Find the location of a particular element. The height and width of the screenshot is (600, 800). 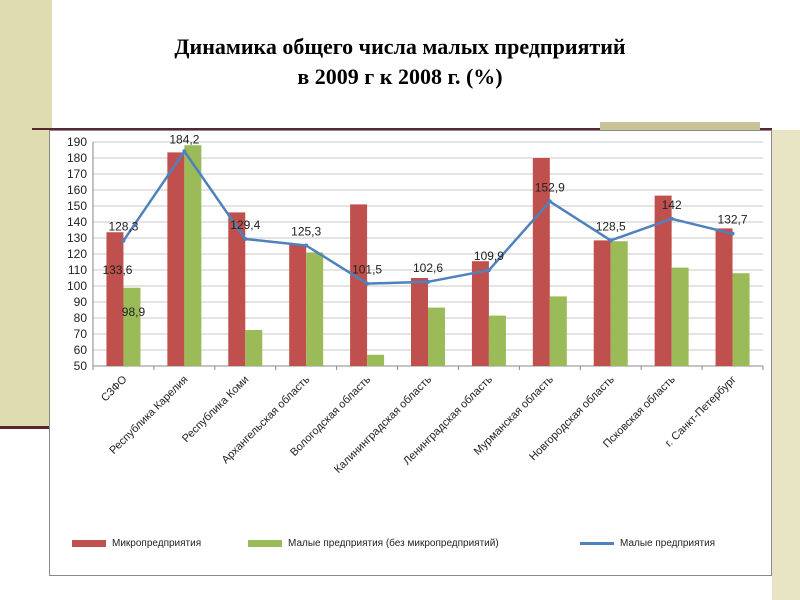

data-label: 142 is located at coordinates (672, 205).